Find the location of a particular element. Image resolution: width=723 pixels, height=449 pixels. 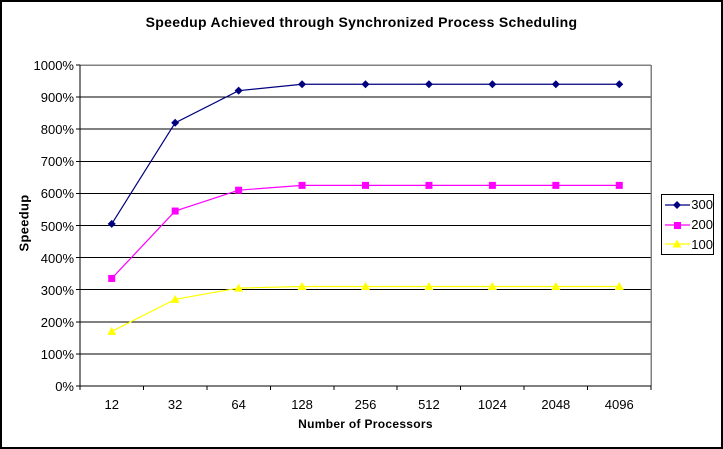

y-tick-label: 100% is located at coordinates (57, 354).